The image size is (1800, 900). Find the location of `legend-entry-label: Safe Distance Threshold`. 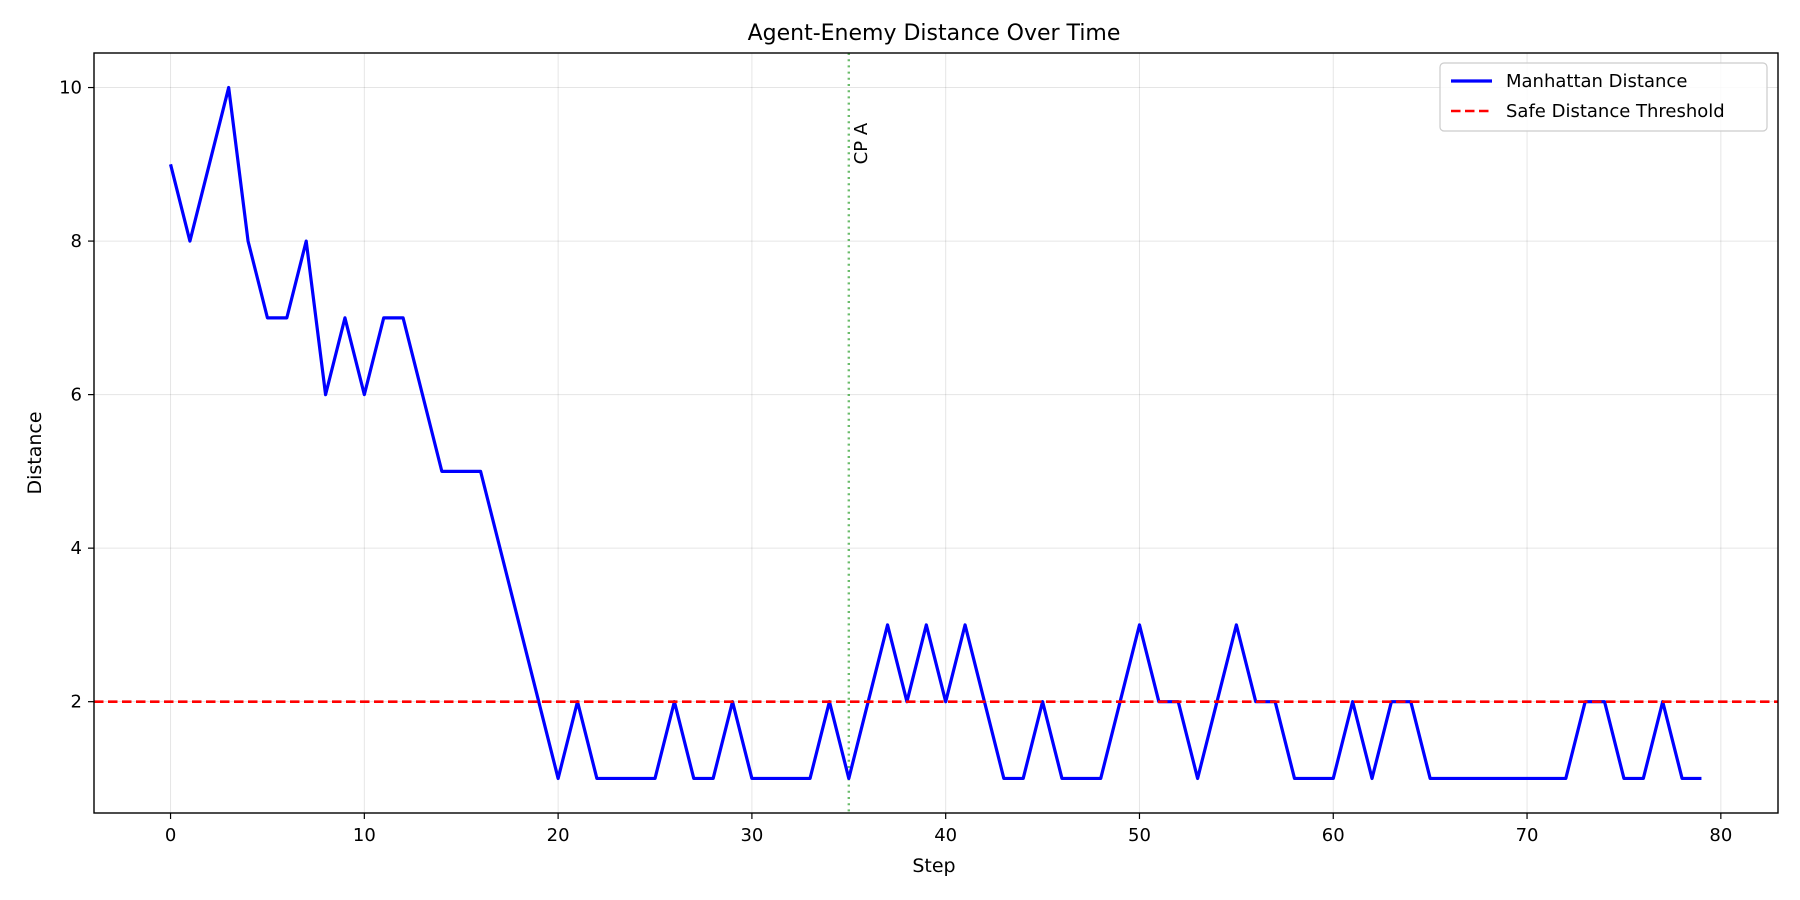

legend-entry-label: Safe Distance Threshold is located at coordinates (1615, 111).